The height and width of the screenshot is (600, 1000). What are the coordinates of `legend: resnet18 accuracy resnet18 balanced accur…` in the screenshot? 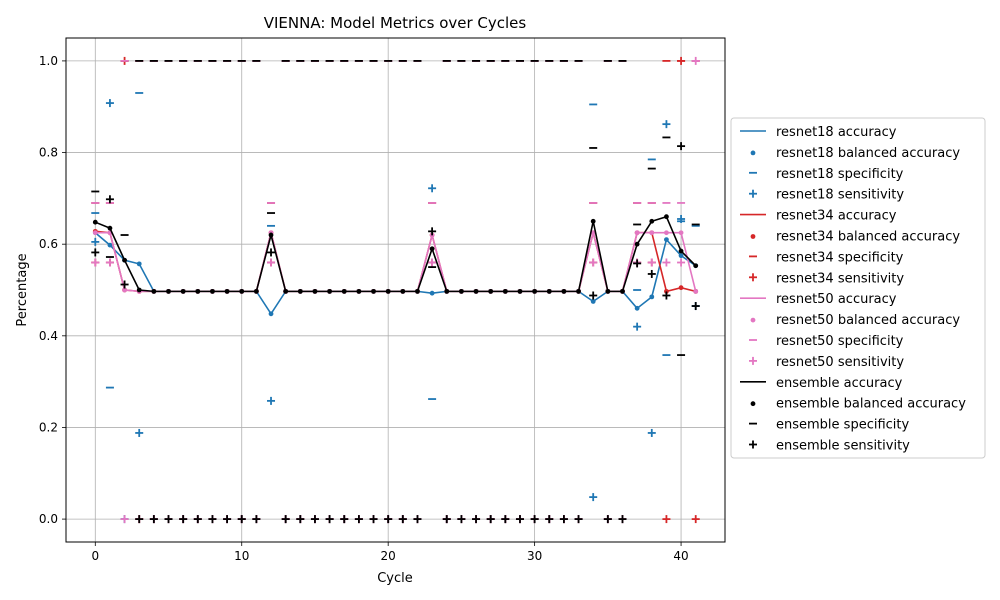 It's located at (858, 288).